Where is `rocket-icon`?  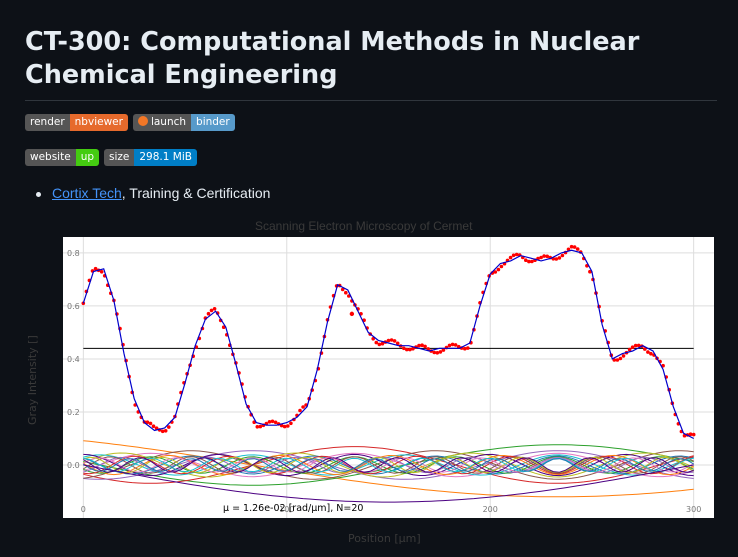
rocket-icon is located at coordinates (142, 121).